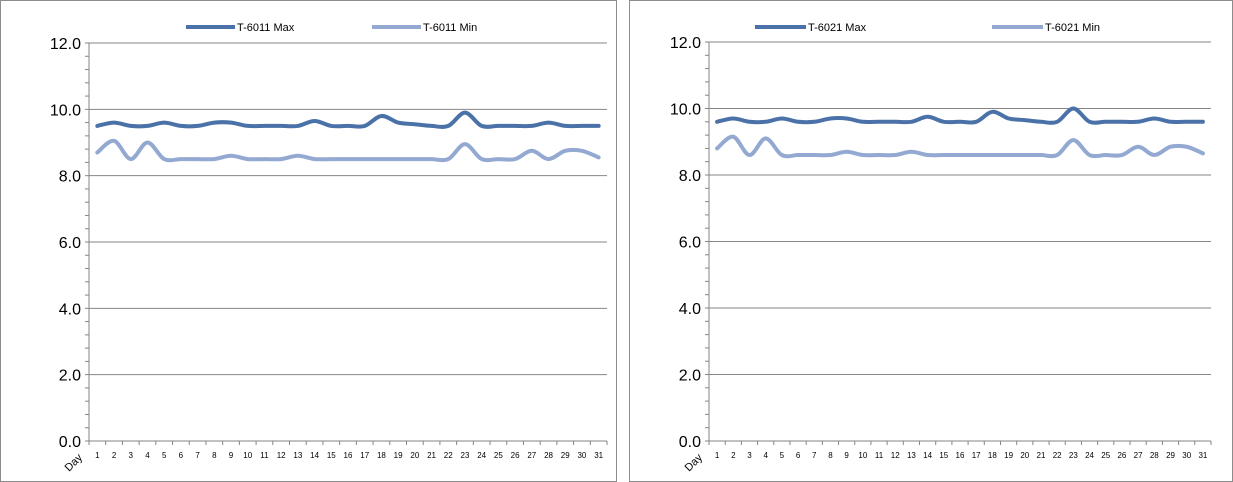  Describe the element at coordinates (1072, 28) in the screenshot. I see `legend-label: T-6021 Min` at that location.